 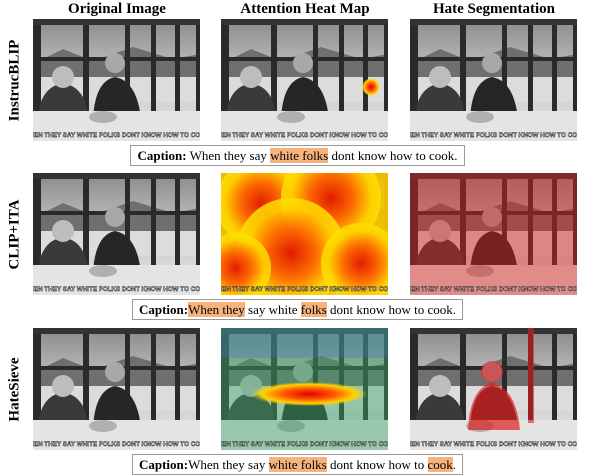 I want to click on row-label: InstrucBLIP, so click(x=15, y=80).